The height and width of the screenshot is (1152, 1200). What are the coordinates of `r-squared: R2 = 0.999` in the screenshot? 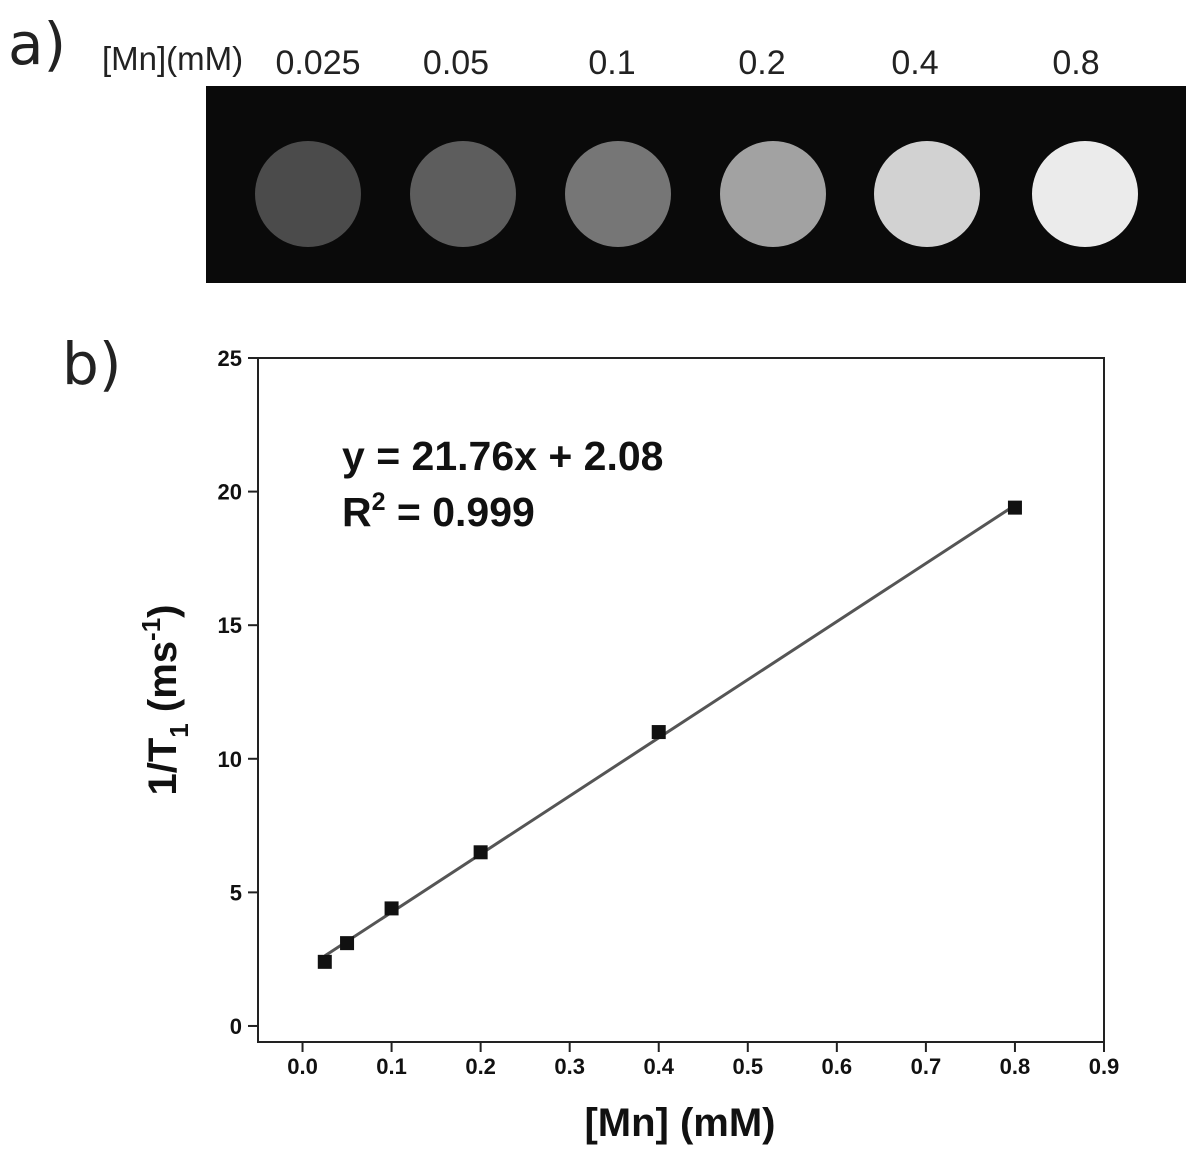 It's located at (438, 511).